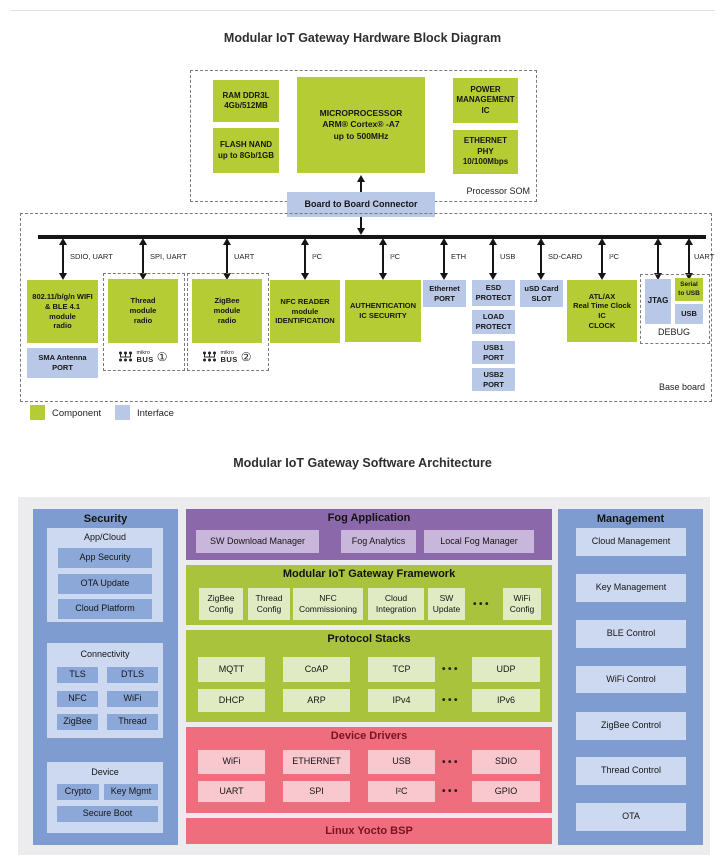 The height and width of the screenshot is (861, 725). Describe the element at coordinates (541, 293) in the screenshot. I see `usd-card-slot: uSD Card SLOT` at that location.